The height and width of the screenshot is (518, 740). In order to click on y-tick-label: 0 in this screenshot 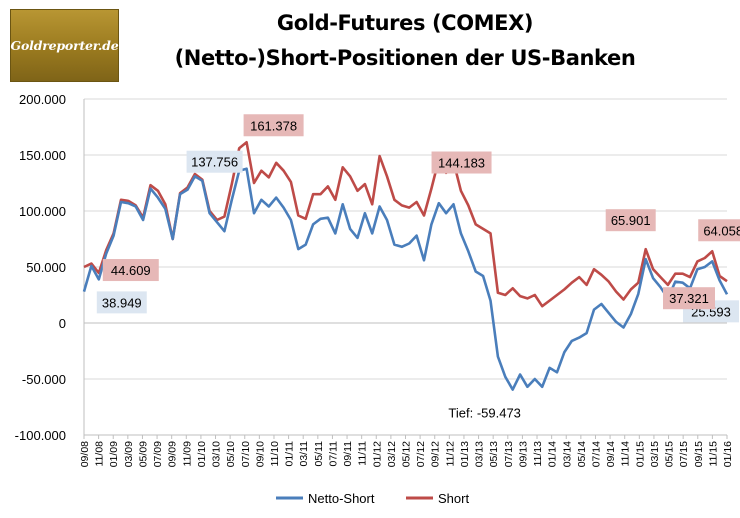, I will do `click(62, 323)`.